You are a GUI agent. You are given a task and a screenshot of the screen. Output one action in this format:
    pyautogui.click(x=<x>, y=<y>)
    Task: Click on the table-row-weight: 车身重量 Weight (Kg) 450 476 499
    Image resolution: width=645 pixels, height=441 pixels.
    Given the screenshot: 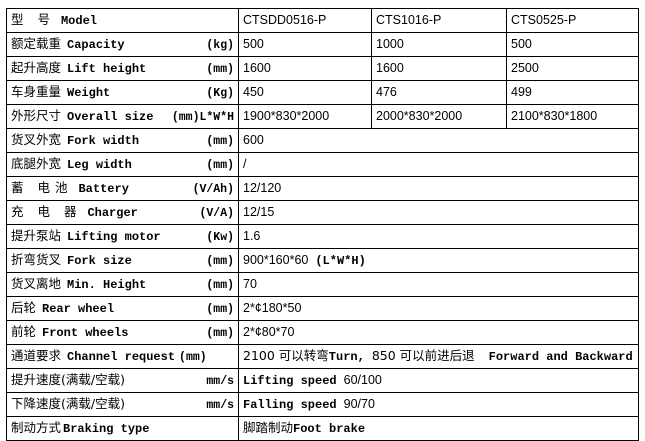 What is the action you would take?
    pyautogui.click(x=322, y=92)
    